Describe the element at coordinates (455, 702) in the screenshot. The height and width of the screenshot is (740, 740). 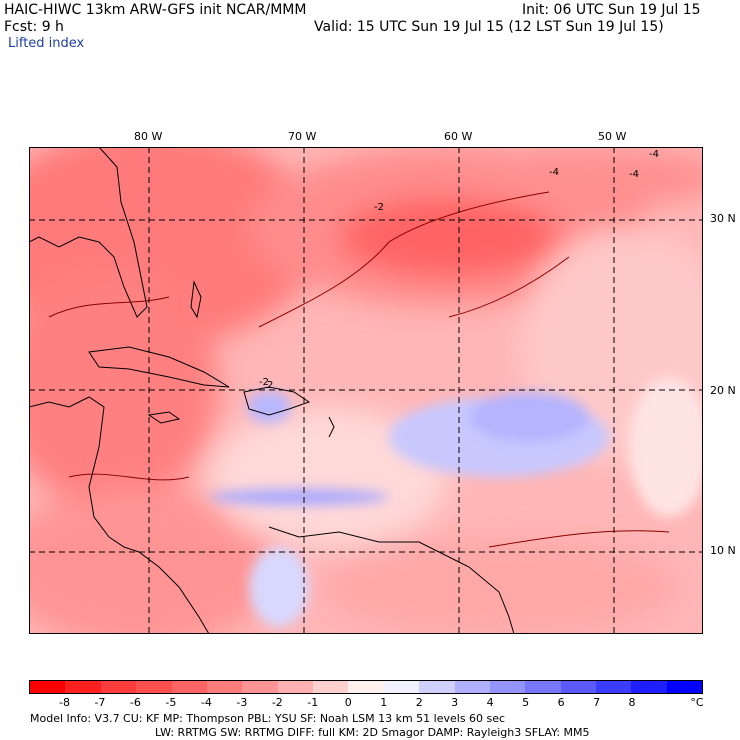
I see `colorbar-tick-label: 3` at that location.